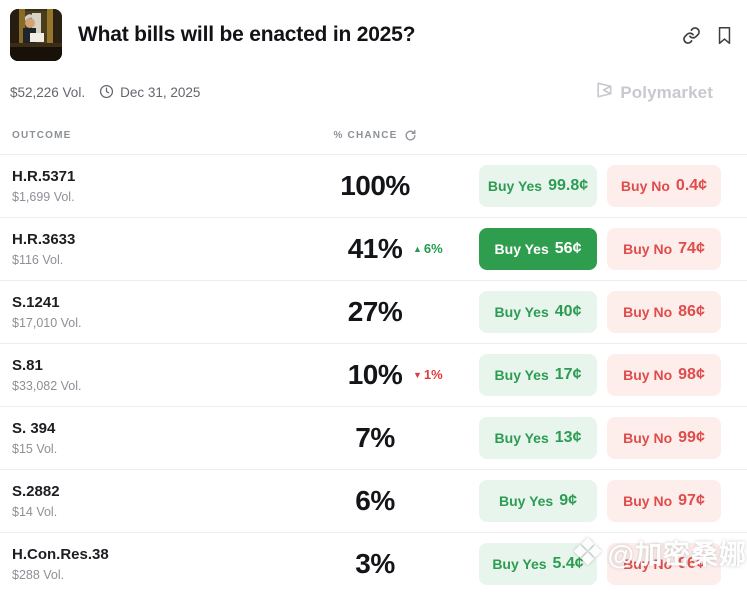 The image size is (747, 595). I want to click on buy-yes-price: 13¢, so click(568, 437).